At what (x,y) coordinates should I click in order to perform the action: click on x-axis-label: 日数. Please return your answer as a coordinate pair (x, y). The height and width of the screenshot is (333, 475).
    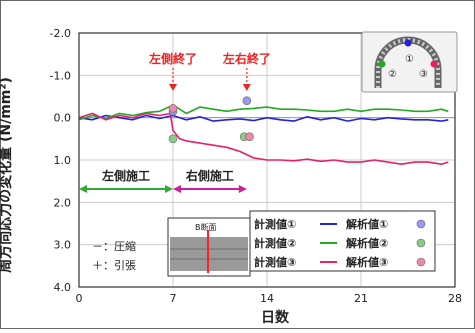
    Looking at the image, I should click on (275, 317).